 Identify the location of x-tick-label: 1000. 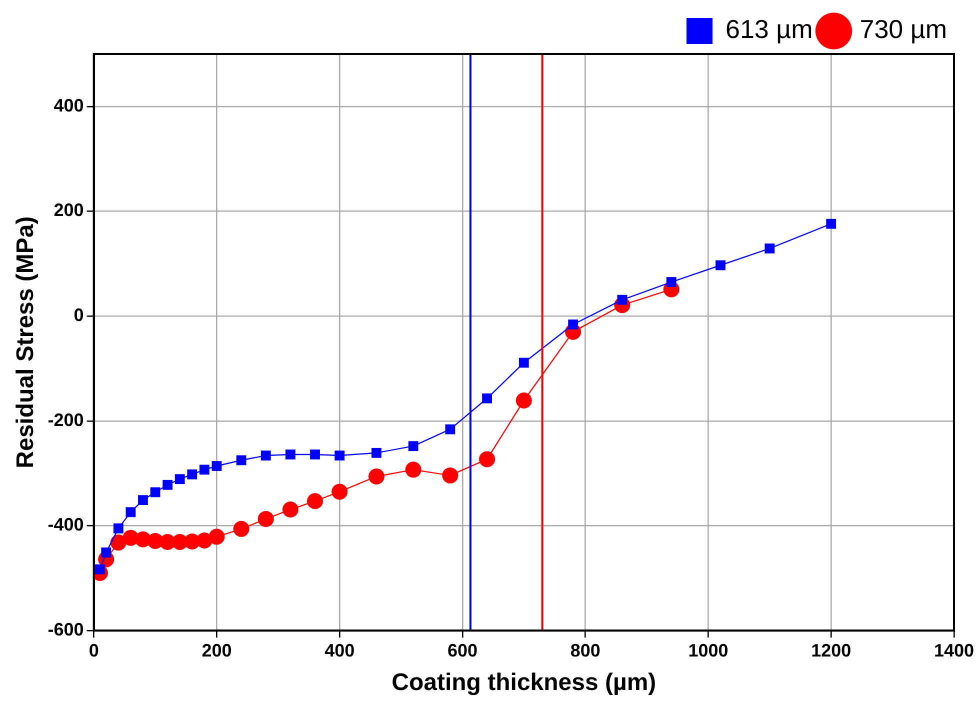
(708, 650).